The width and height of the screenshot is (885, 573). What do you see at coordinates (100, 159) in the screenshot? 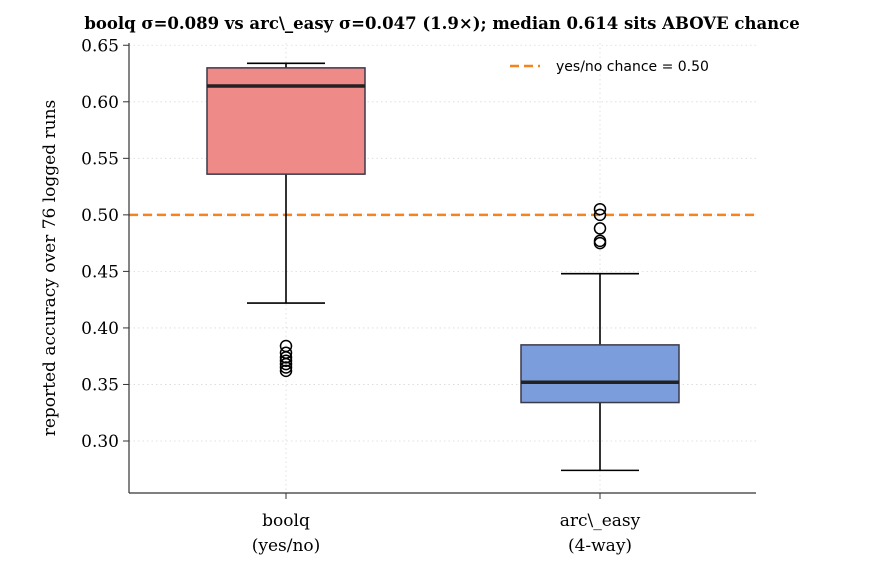
I see `y-tick-label: 0.55` at bounding box center [100, 159].